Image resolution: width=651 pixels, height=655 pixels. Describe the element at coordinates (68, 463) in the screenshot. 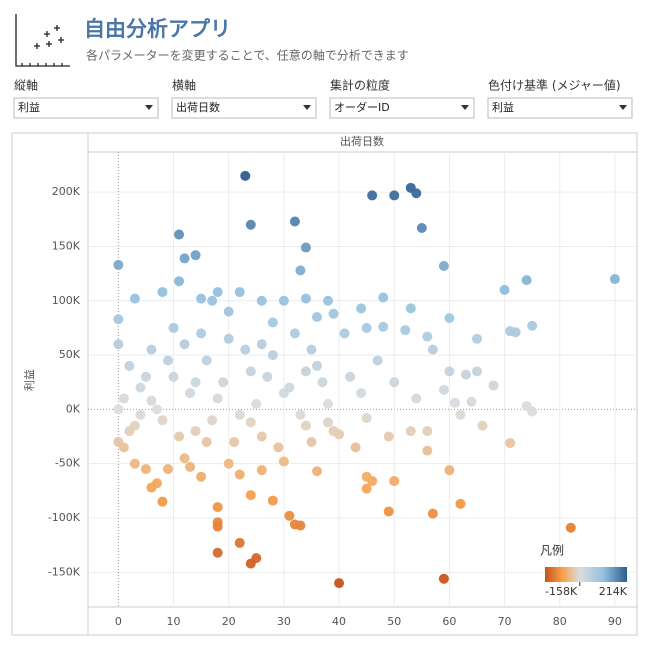

I see `y-tick-label: -50K` at that location.